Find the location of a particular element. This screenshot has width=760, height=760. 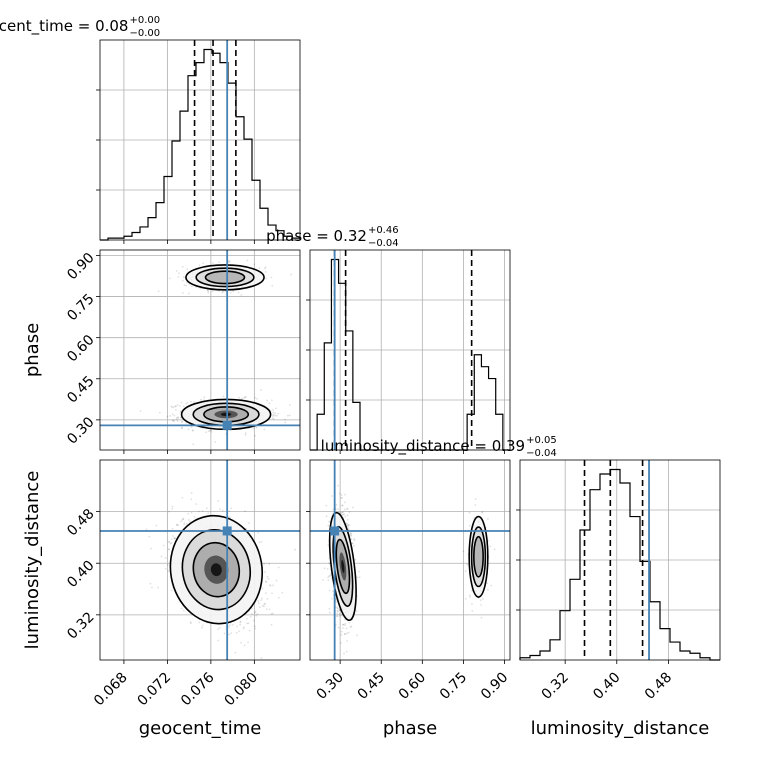

y-tick-label: 0.60 is located at coordinates (80, 348).